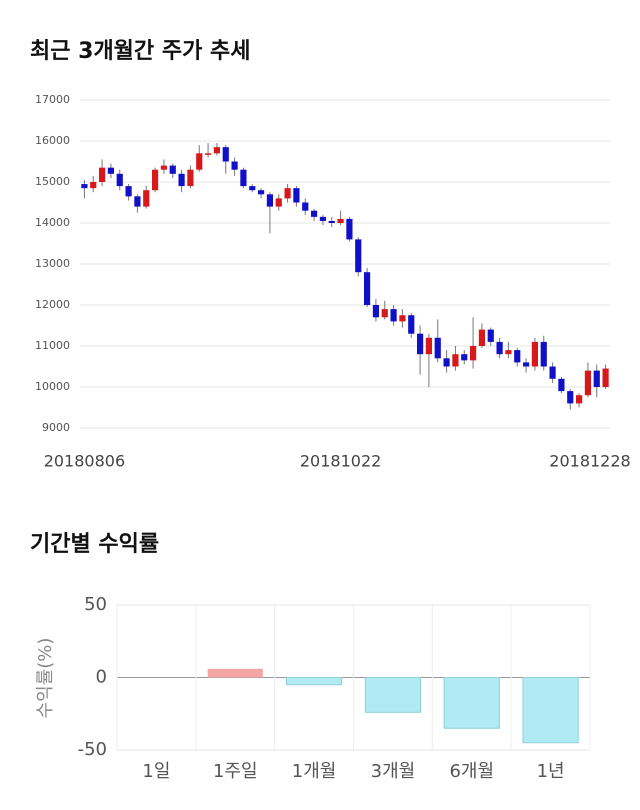 This screenshot has height=810, width=640. I want to click on y-tick-label: 9000, so click(56, 427).